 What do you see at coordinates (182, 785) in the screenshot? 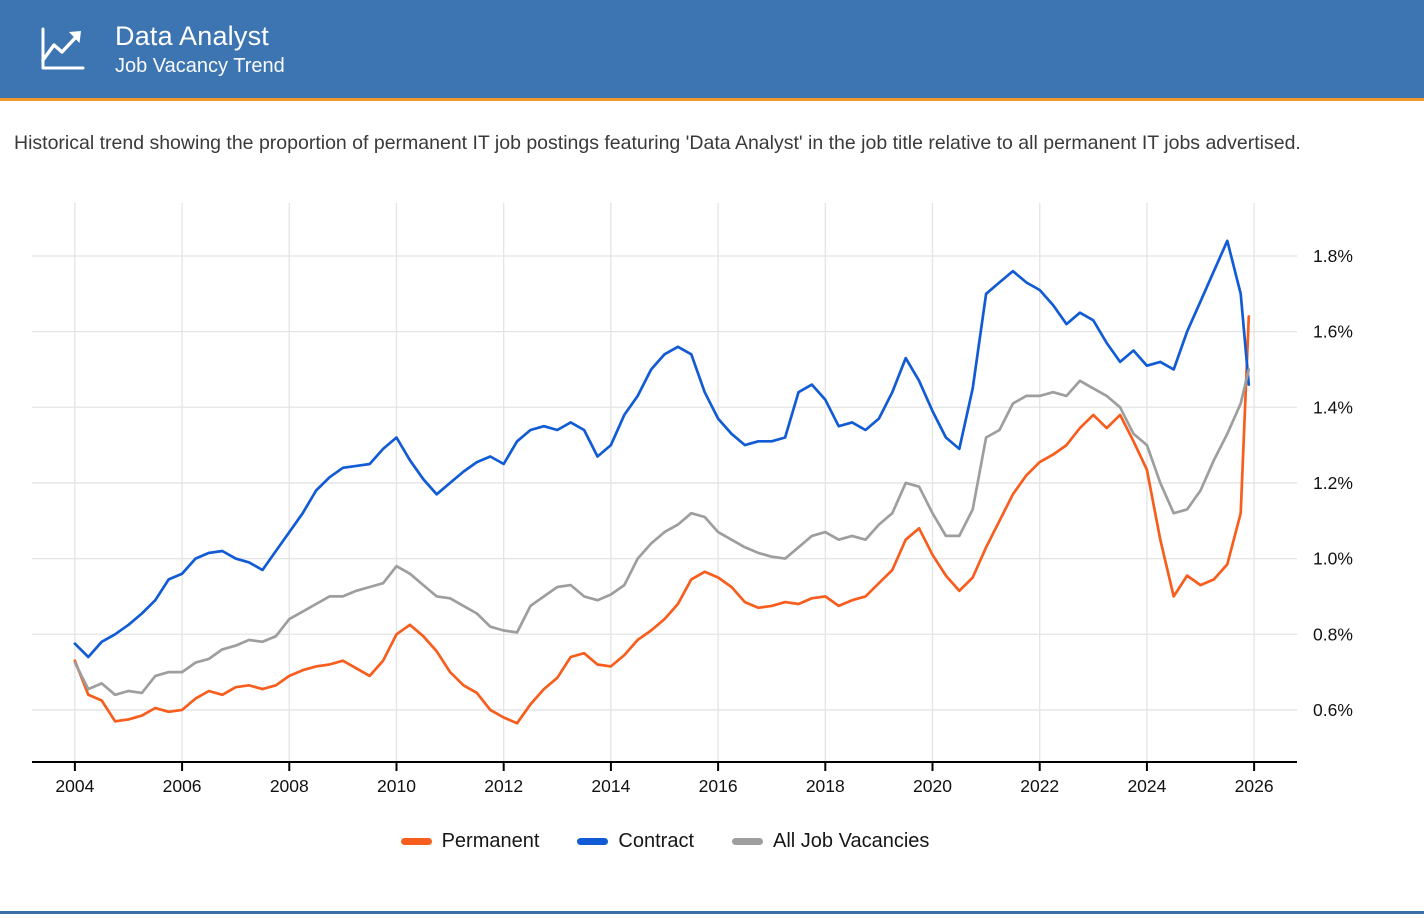
I see `x-tick-label: 2006` at bounding box center [182, 785].